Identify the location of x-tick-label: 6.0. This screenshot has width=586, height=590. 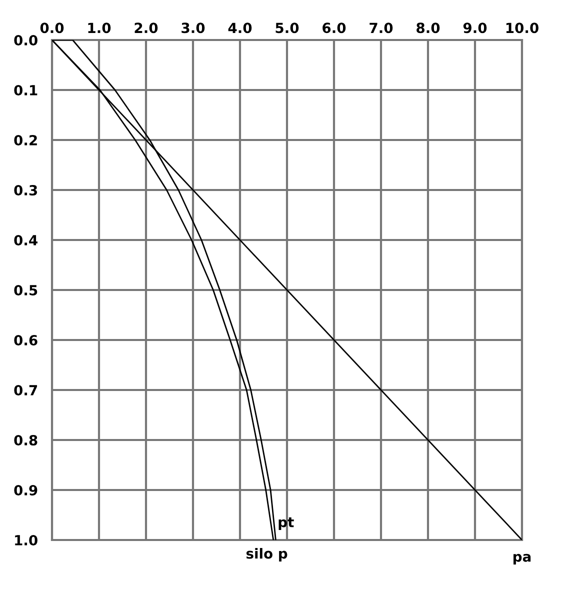
(334, 28).